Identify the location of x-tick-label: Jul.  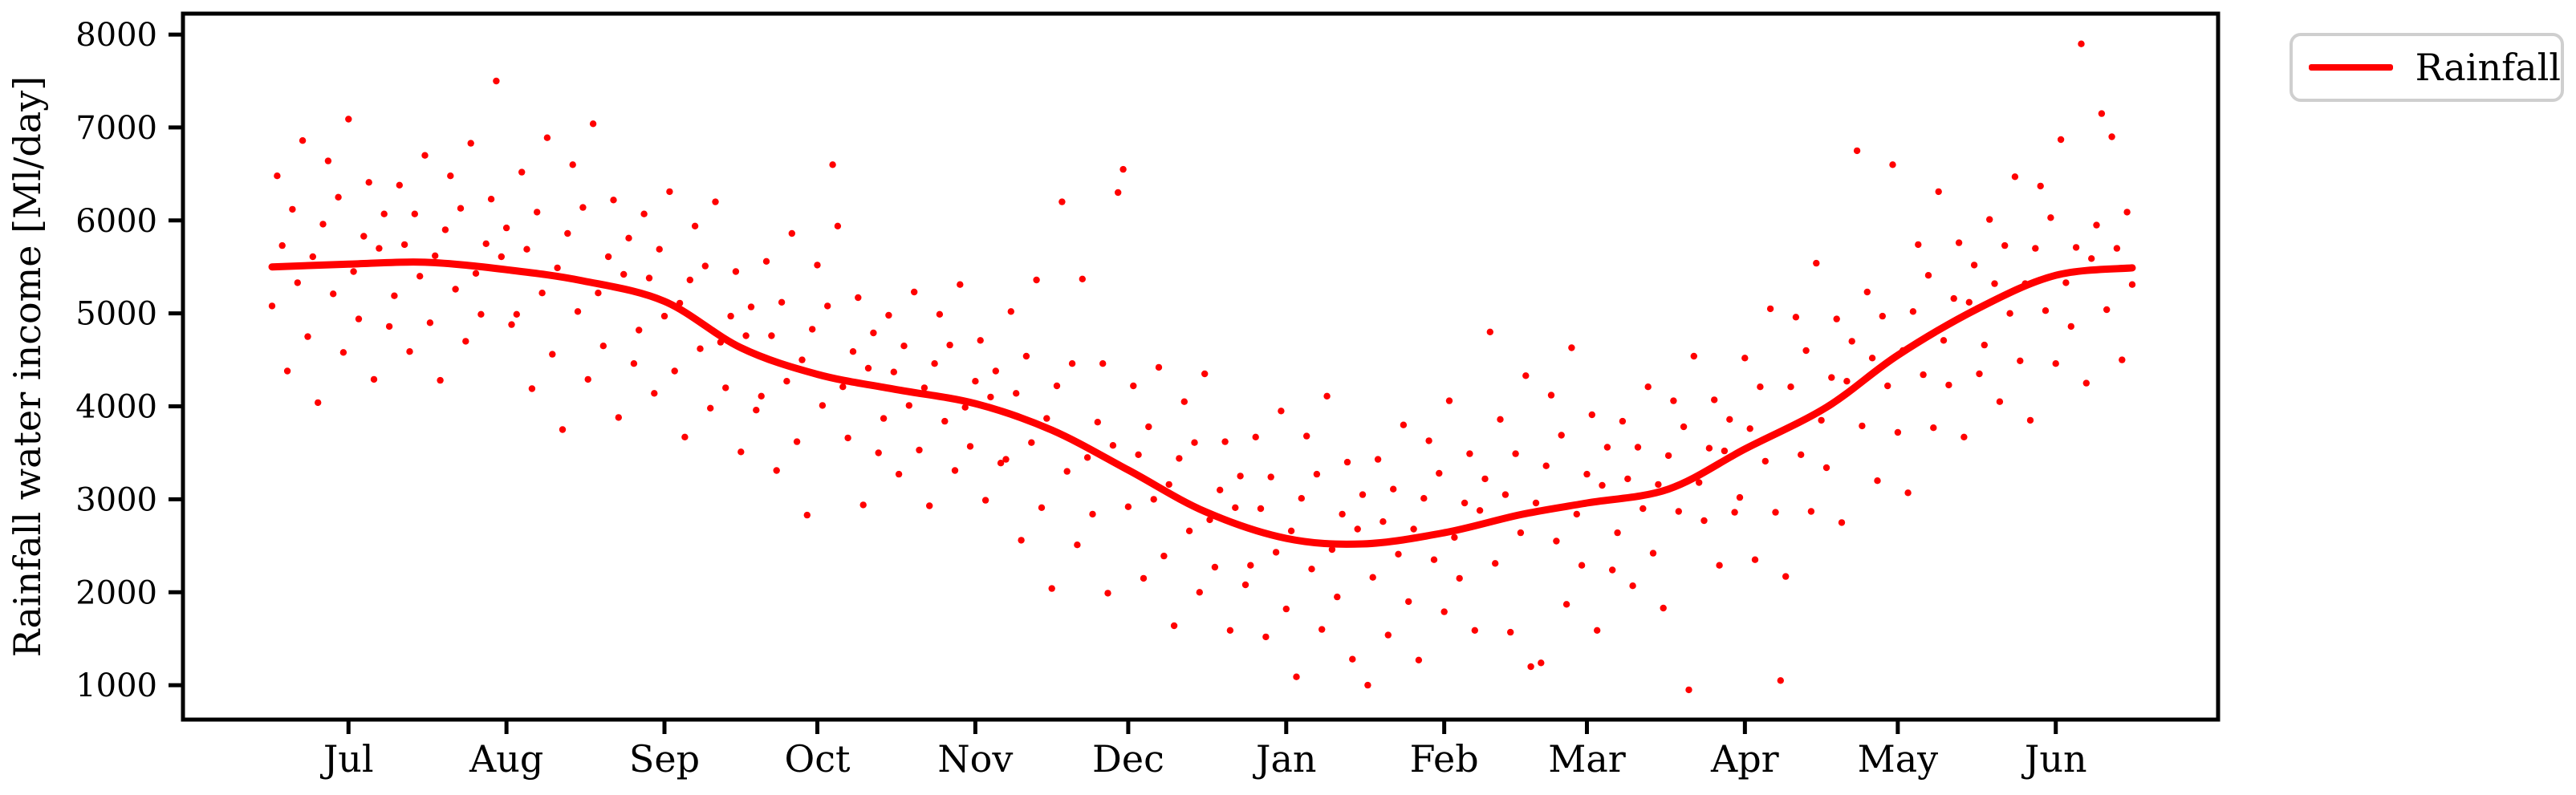
(347, 759).